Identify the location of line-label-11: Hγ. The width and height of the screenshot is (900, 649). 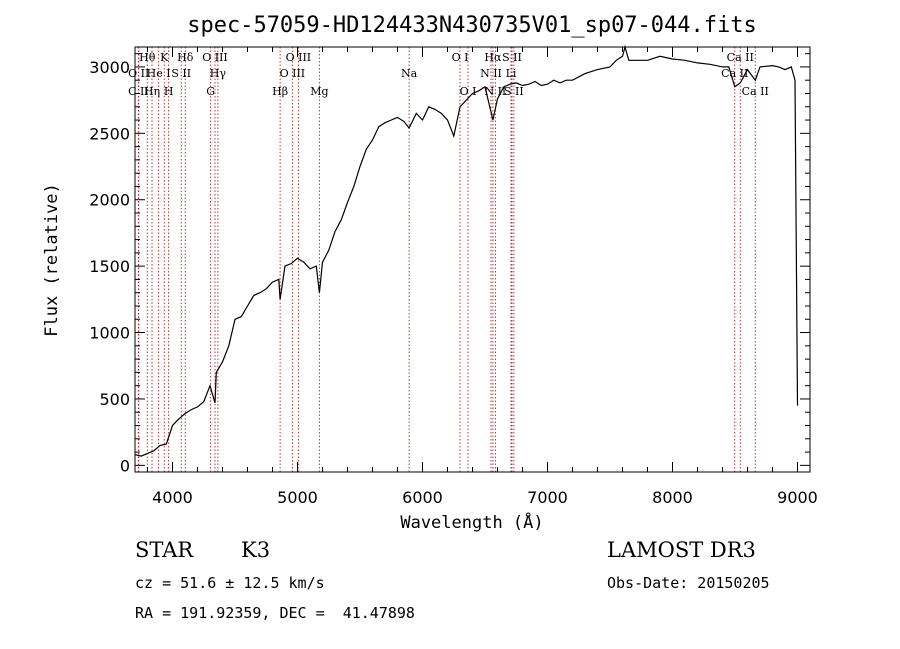
(218, 73).